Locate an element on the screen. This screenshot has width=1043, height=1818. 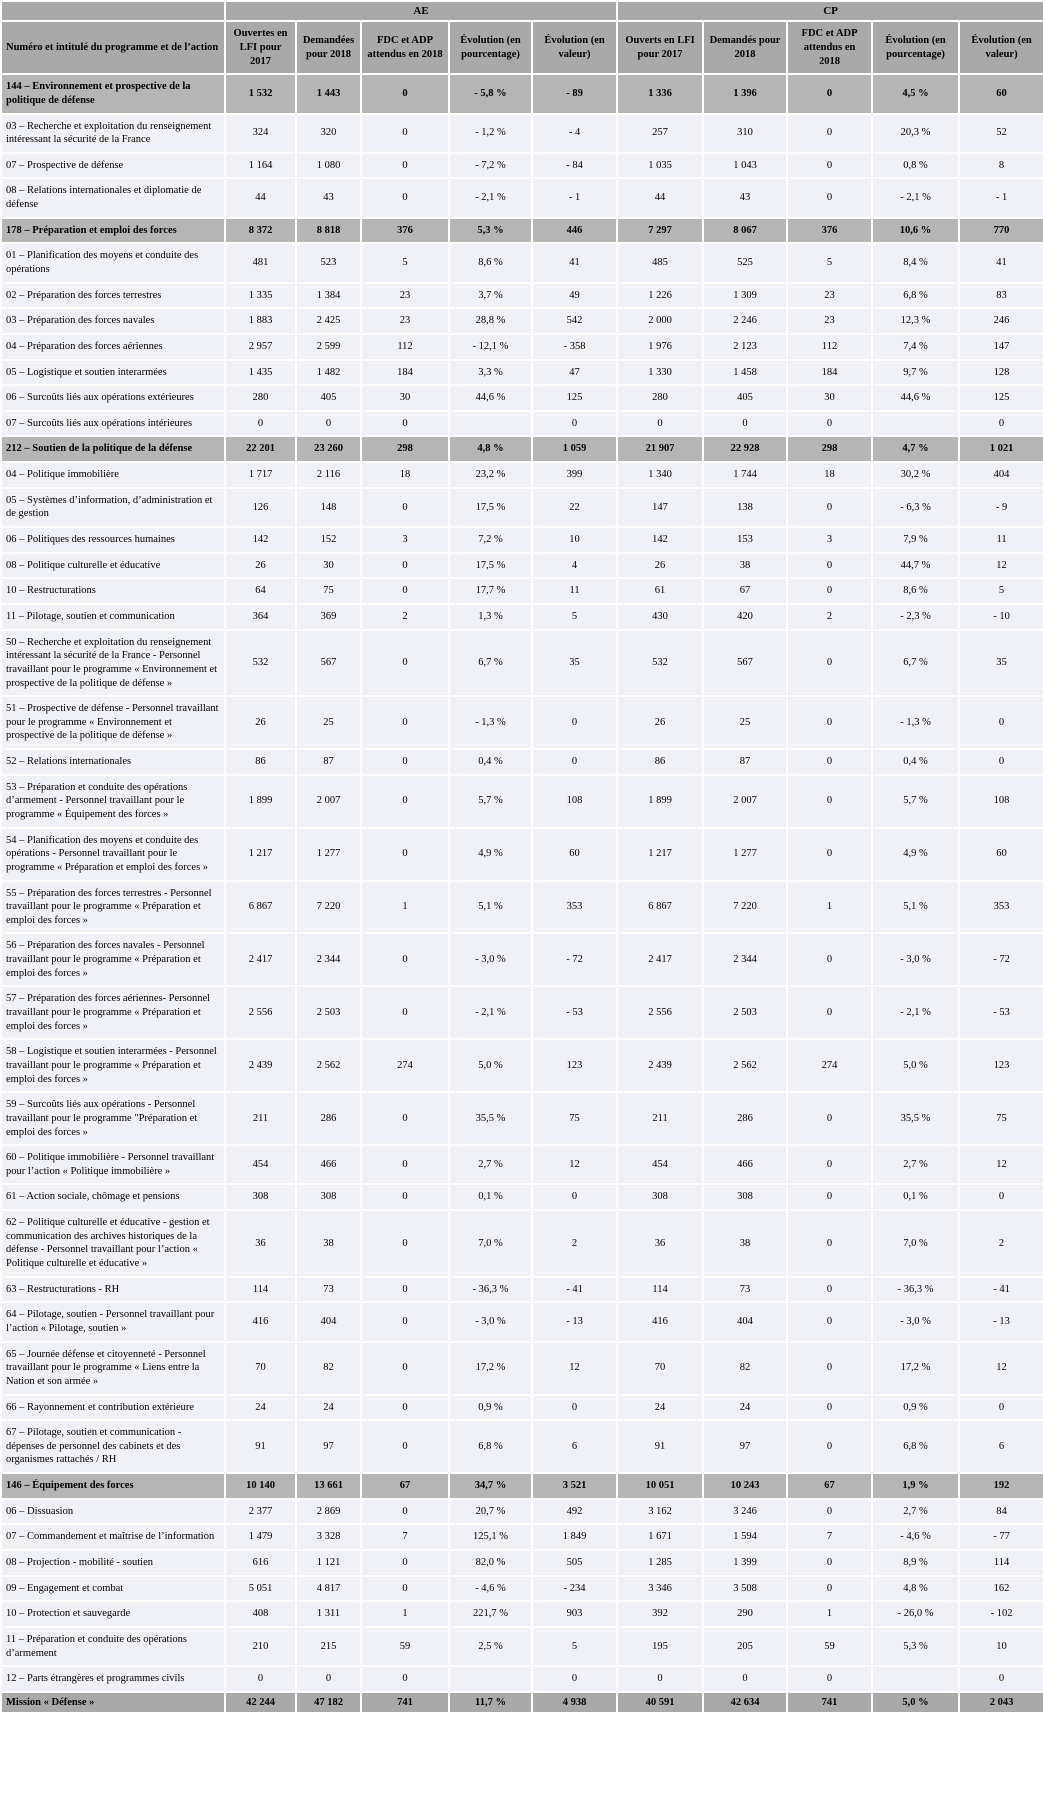
cell-cp-1: 1 594 is located at coordinates (745, 1537).